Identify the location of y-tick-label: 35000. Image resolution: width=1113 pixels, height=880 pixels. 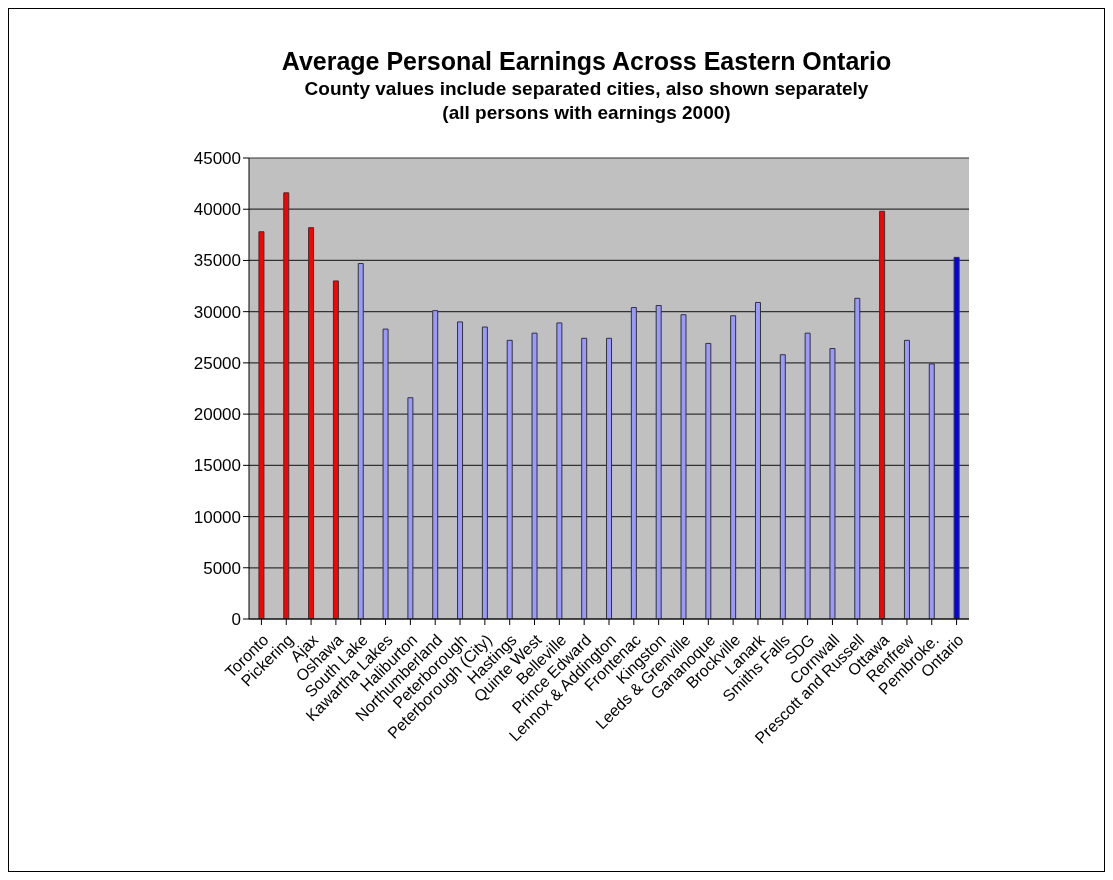
(217, 261).